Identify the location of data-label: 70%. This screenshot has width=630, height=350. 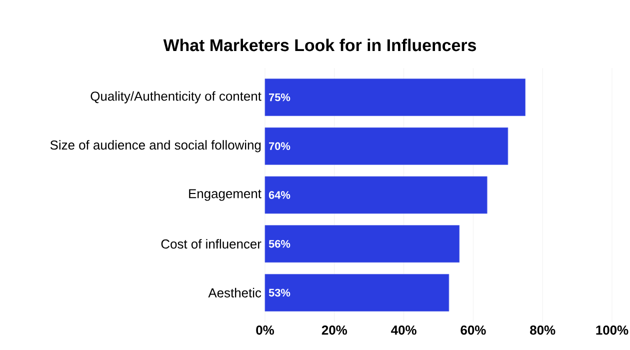
(279, 146).